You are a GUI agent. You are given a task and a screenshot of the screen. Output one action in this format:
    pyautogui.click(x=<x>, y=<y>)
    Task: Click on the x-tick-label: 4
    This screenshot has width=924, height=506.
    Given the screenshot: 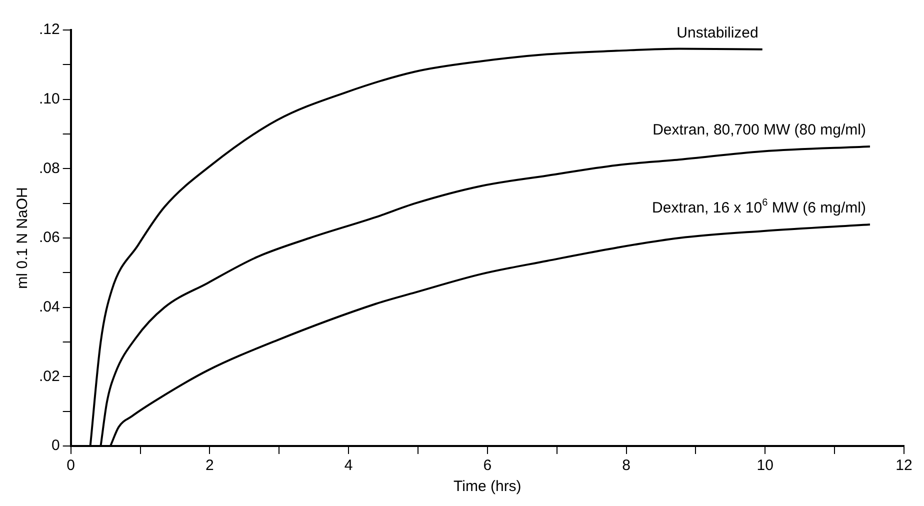 What is the action you would take?
    pyautogui.click(x=348, y=465)
    